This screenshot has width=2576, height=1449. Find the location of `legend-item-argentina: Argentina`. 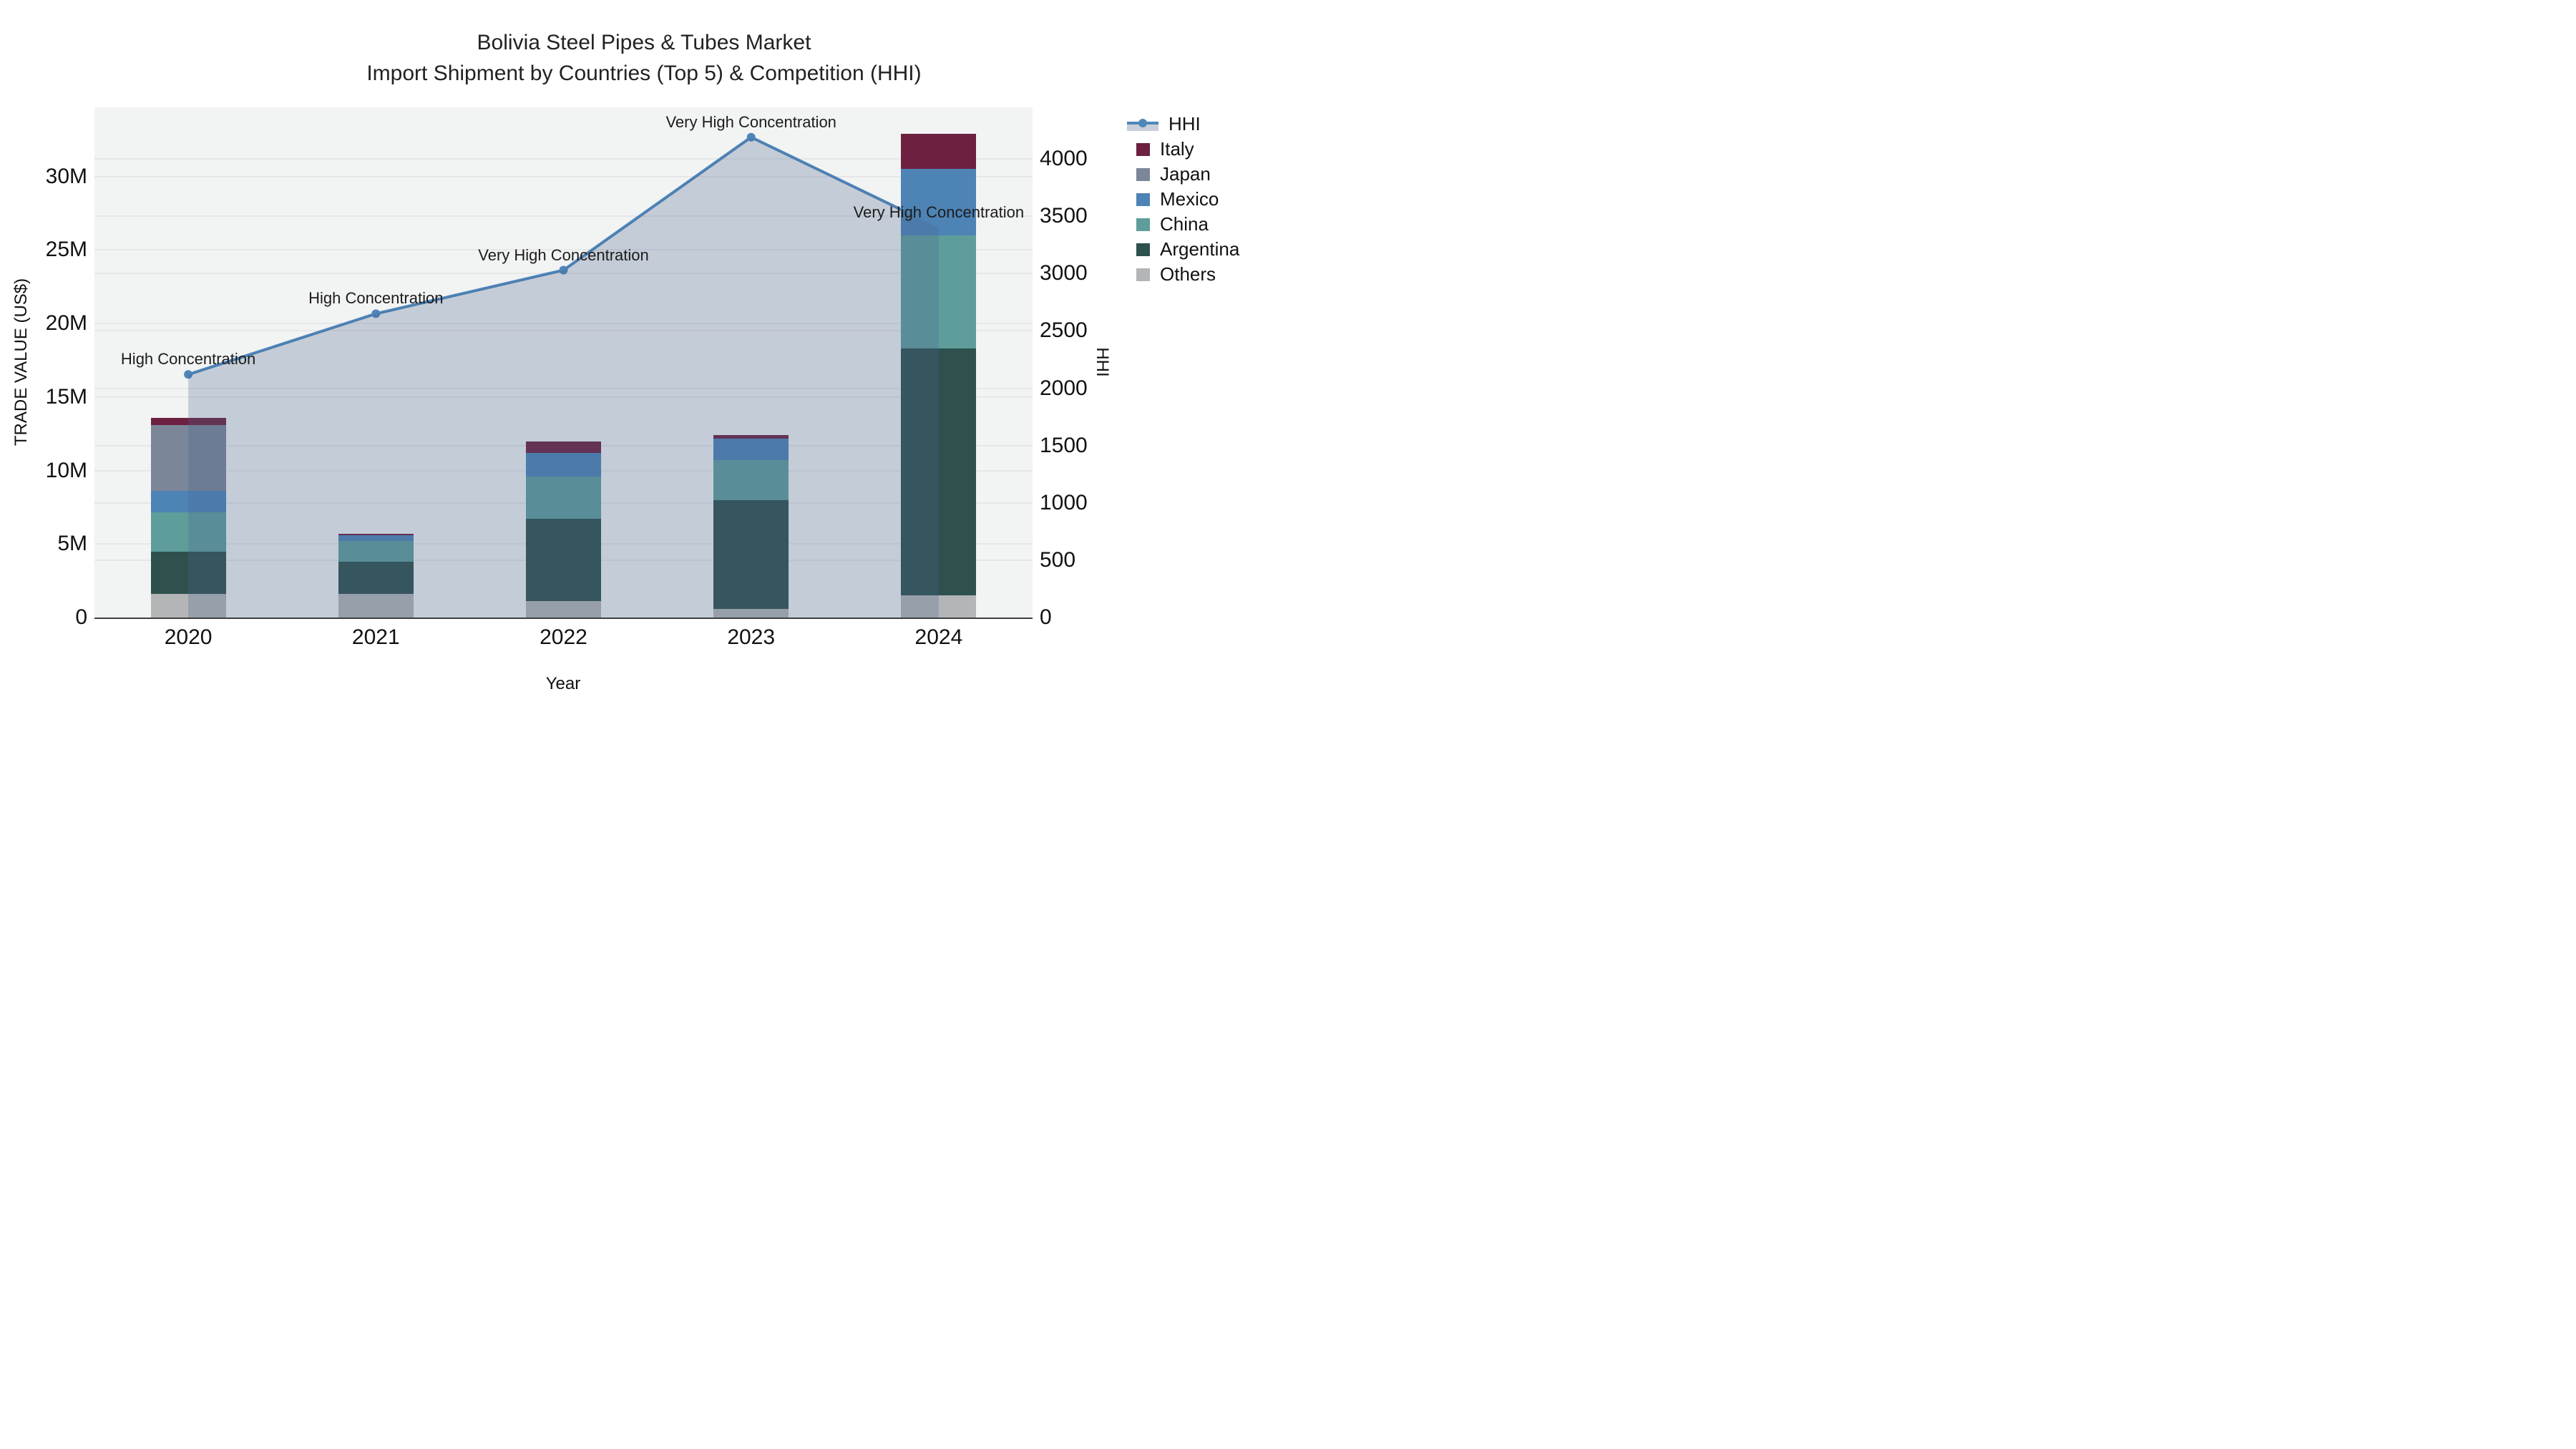

legend-item-argentina: Argentina is located at coordinates (1187, 249).